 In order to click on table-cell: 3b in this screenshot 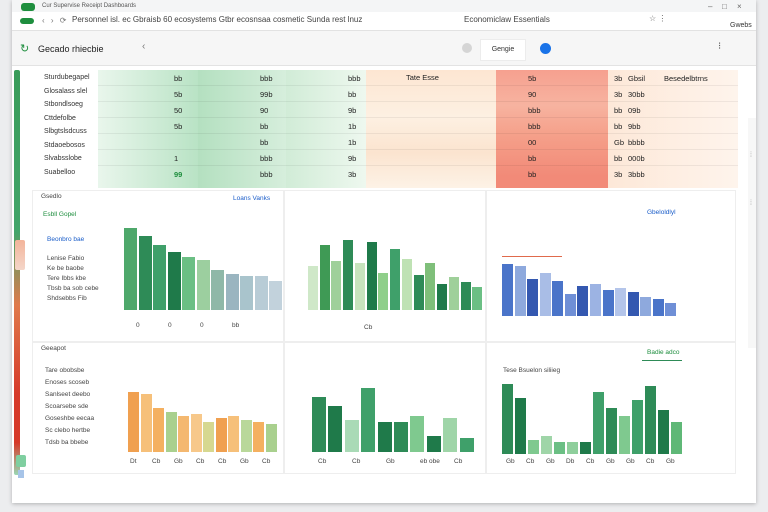, I will do `click(618, 174)`.